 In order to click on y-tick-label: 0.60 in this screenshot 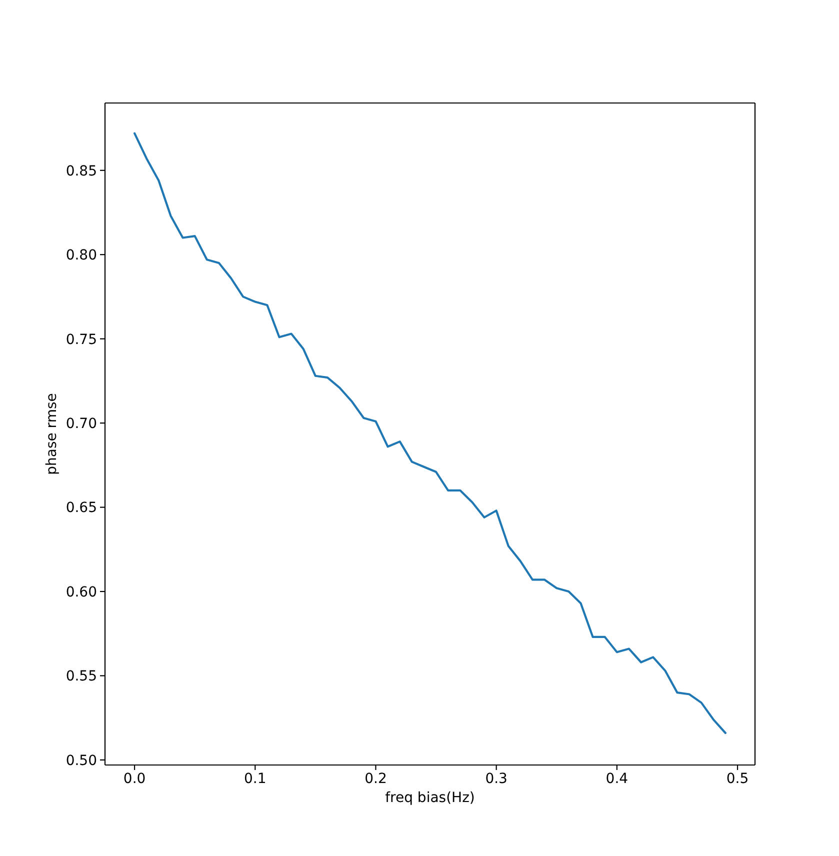, I will do `click(81, 592)`.